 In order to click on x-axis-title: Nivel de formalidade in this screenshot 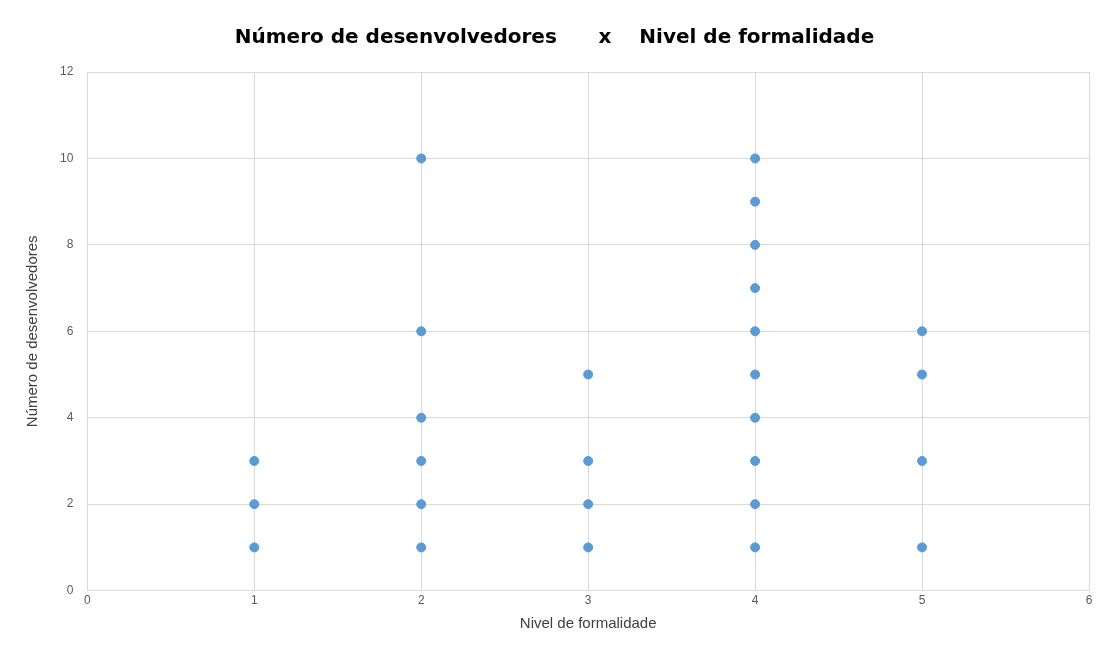, I will do `click(588, 623)`.